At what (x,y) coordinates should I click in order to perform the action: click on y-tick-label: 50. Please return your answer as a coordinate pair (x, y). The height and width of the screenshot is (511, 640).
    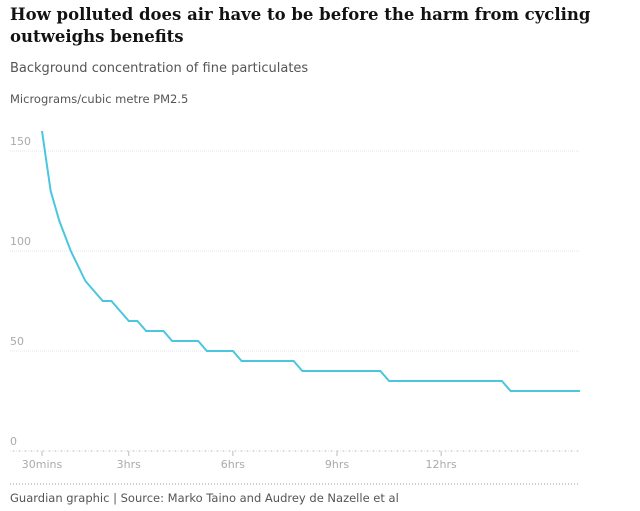
    Looking at the image, I should click on (17, 341).